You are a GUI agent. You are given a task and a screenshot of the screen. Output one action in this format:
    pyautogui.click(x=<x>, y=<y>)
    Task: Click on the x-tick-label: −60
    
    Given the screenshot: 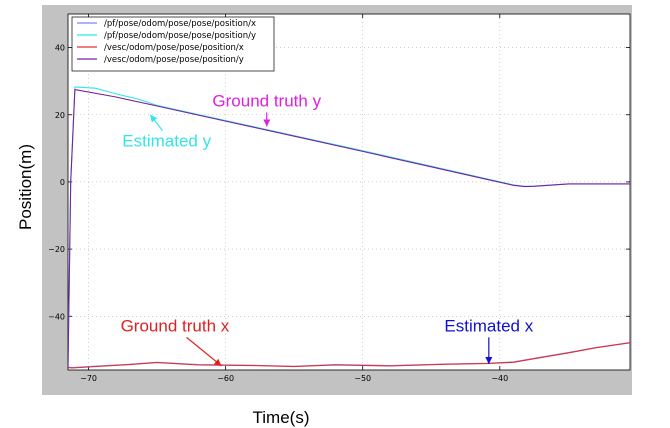 What is the action you would take?
    pyautogui.click(x=225, y=378)
    